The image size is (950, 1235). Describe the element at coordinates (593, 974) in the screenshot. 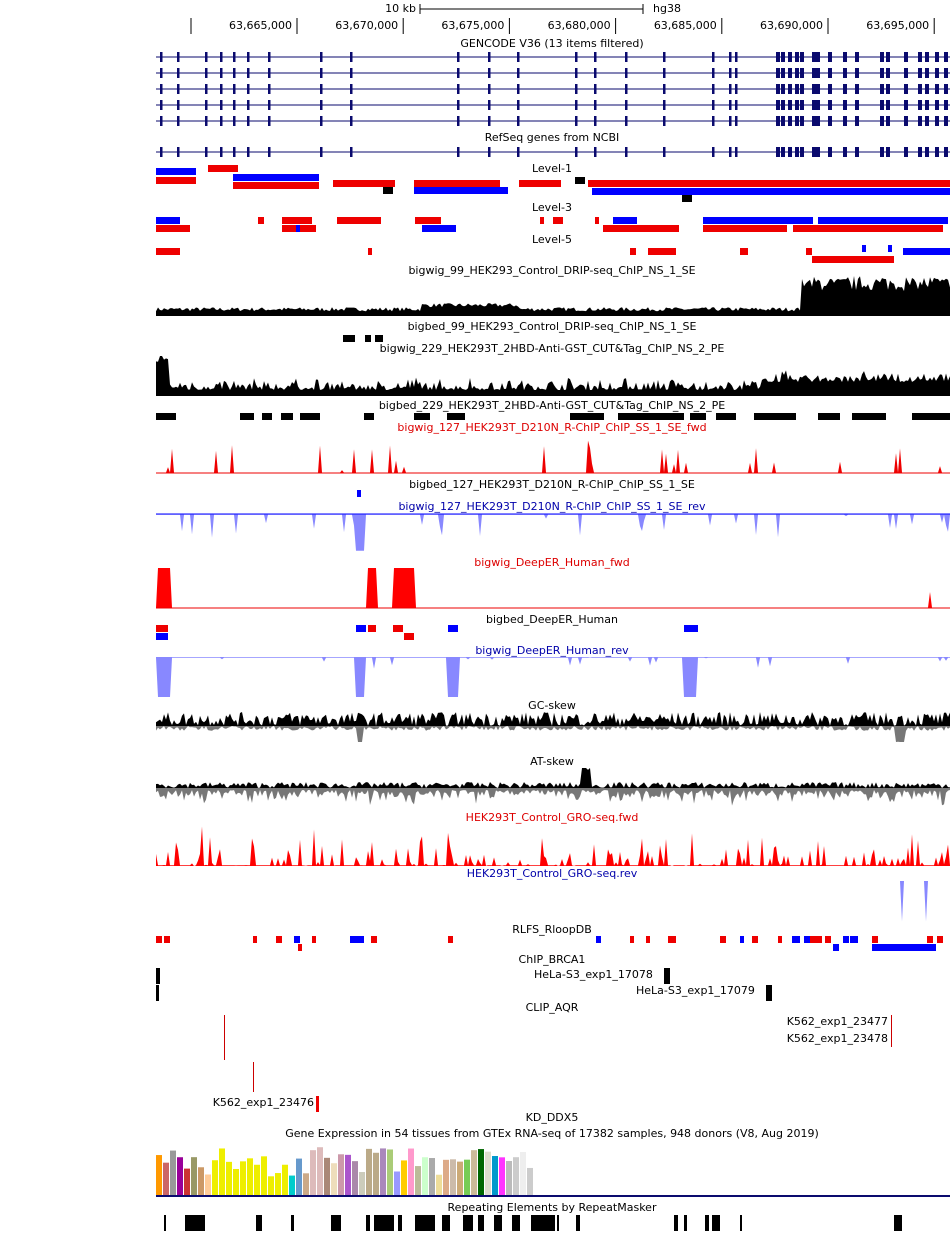

I see `item-label: HeLa-S3_exp1_17078` at that location.